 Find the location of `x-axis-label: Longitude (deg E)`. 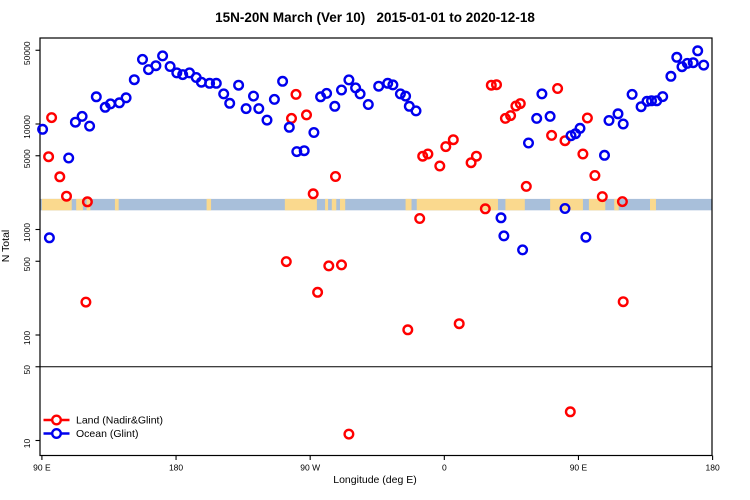

x-axis-label: Longitude (deg E) is located at coordinates (375, 480).